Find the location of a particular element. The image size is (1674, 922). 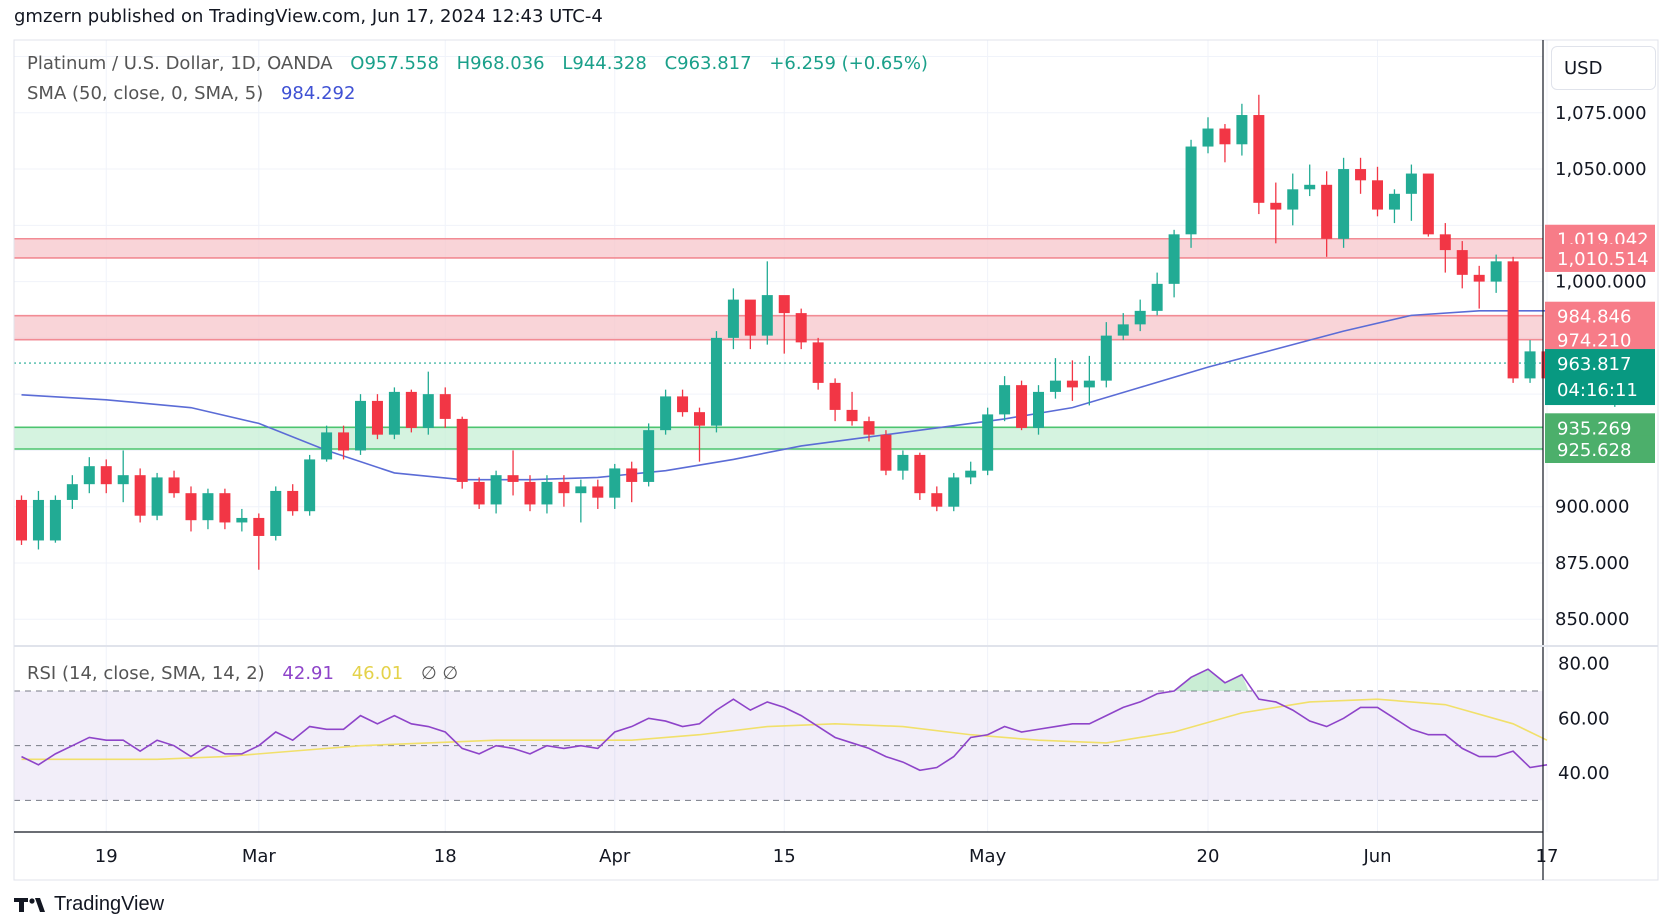

zone-price-label: 984.846 is located at coordinates (1594, 317).